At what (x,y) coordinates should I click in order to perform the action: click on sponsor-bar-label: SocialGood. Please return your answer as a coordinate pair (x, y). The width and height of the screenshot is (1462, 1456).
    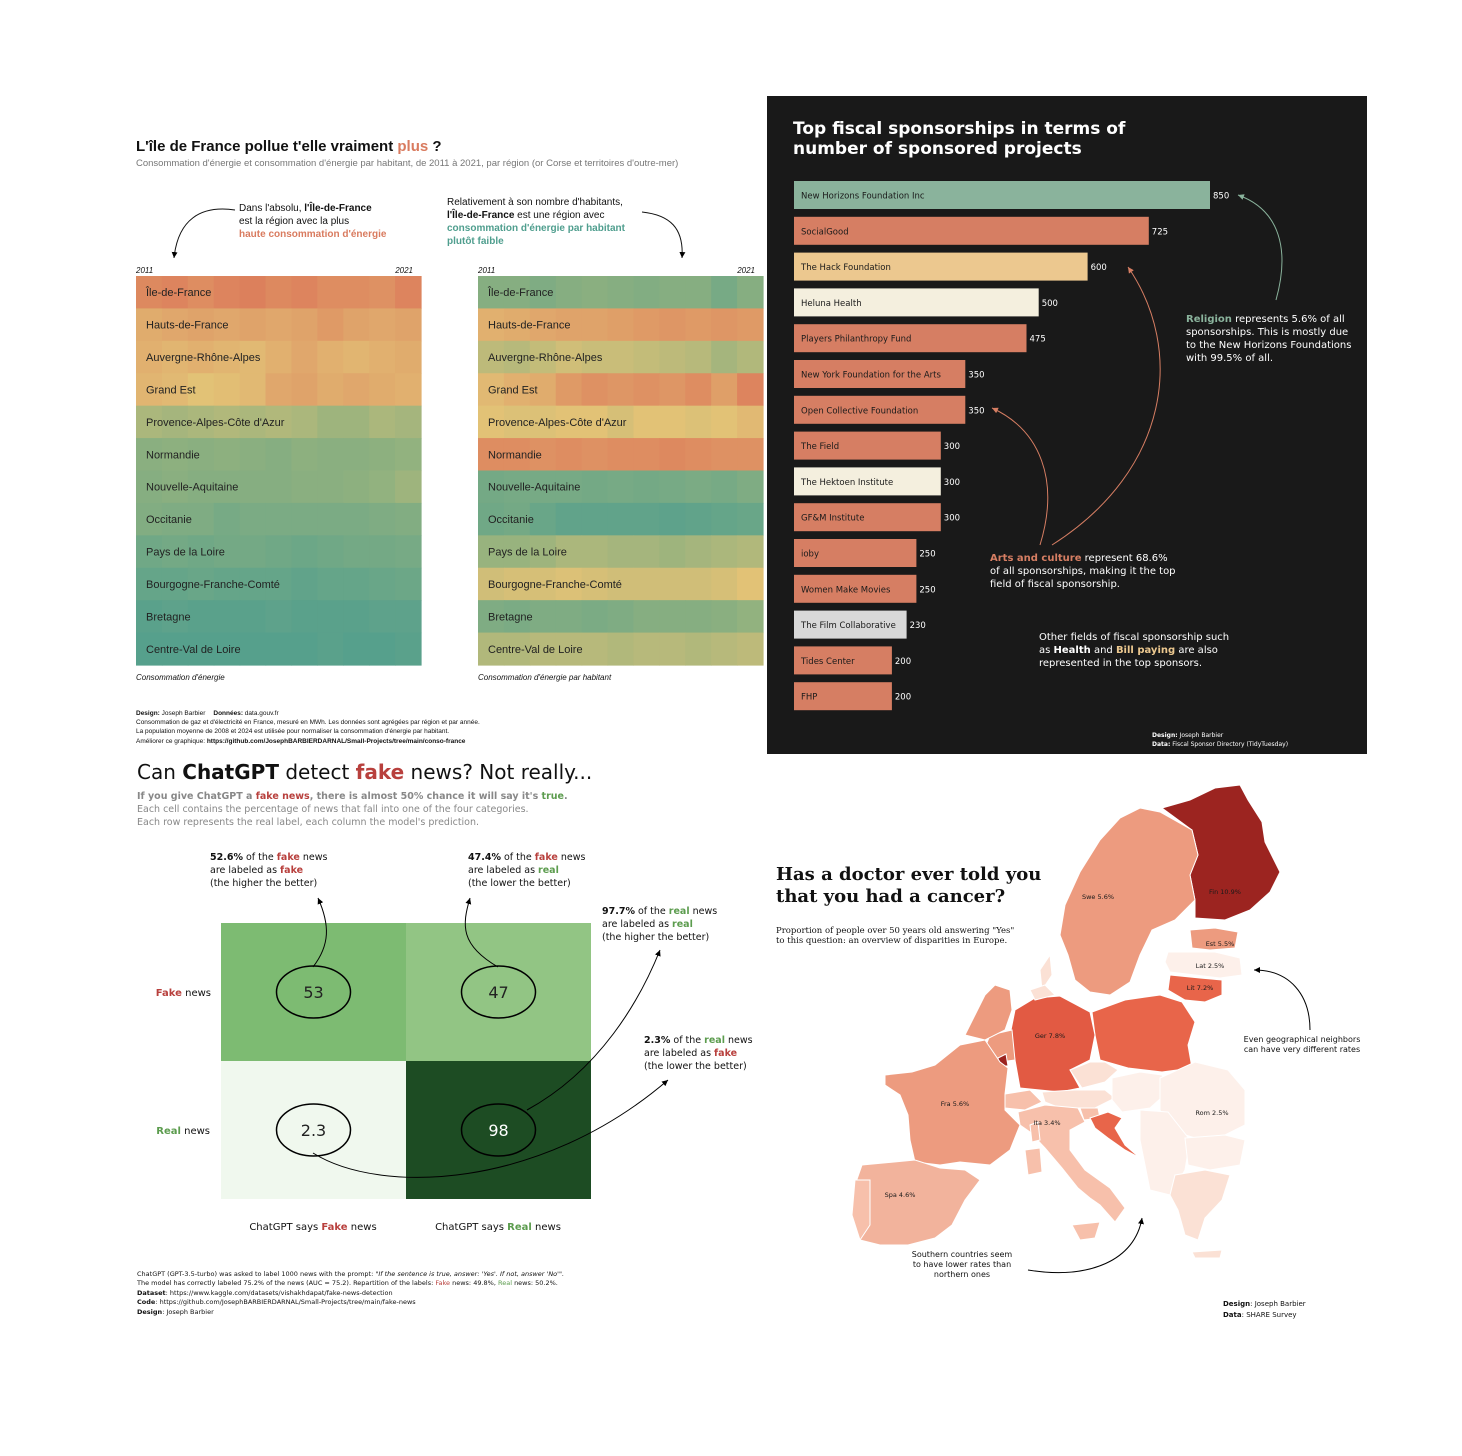
    Looking at the image, I should click on (825, 232).